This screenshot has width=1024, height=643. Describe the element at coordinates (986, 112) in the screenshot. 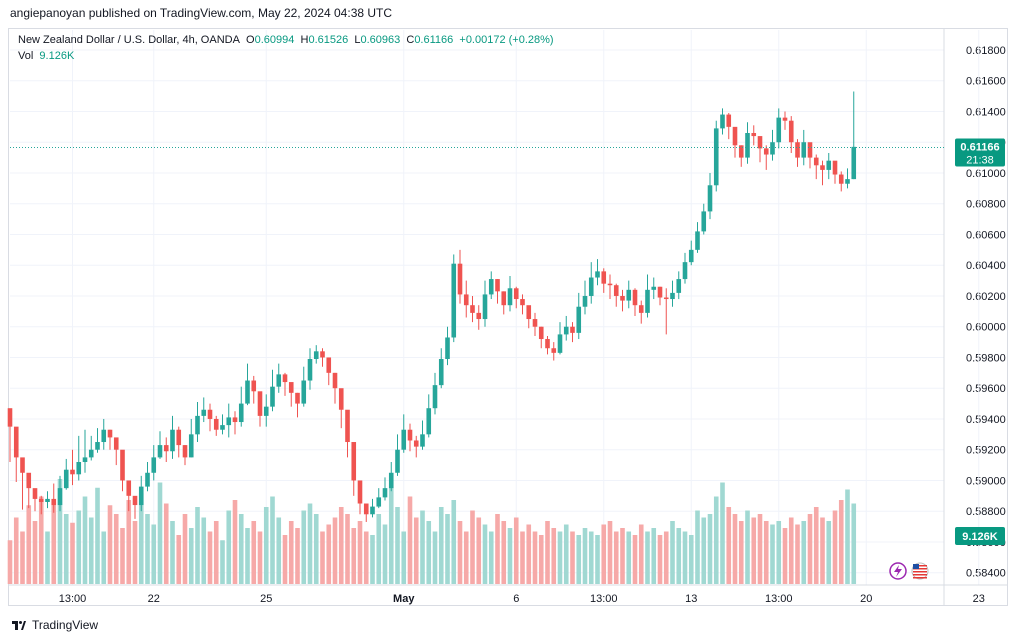

I see `y-tick-label: 0.61400` at that location.